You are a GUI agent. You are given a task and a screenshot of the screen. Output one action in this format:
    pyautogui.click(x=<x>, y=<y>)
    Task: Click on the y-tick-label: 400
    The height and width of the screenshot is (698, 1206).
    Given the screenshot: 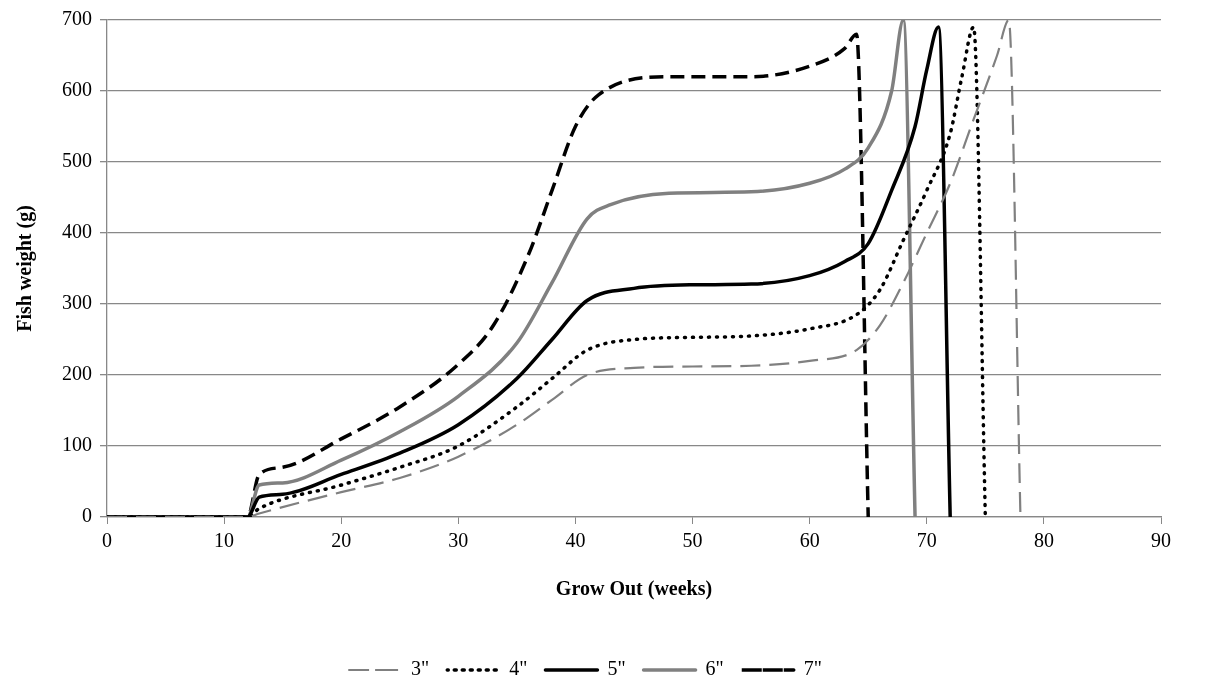 What is the action you would take?
    pyautogui.click(x=77, y=231)
    